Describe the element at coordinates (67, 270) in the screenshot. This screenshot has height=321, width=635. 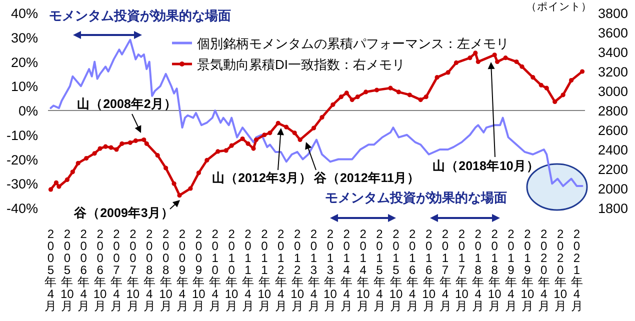
I see `x-tick-label: 2005年10月` at that location.